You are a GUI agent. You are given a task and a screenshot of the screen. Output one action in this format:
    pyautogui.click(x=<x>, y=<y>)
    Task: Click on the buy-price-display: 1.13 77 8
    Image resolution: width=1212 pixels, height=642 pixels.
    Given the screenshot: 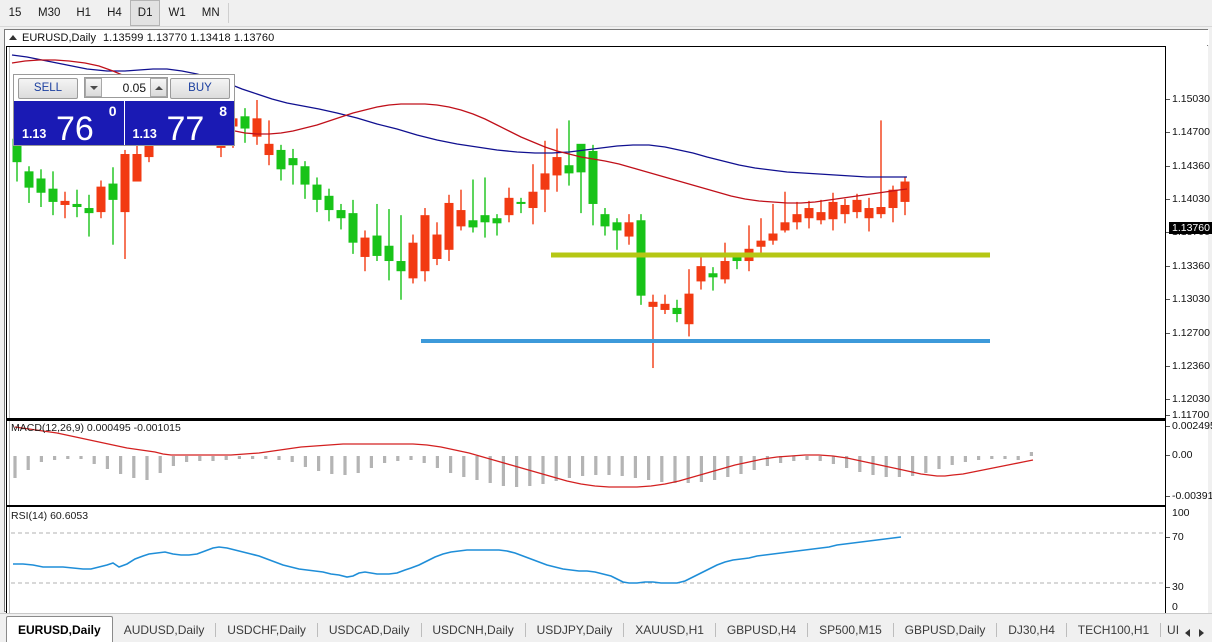 What is the action you would take?
    pyautogui.click(x=179, y=124)
    